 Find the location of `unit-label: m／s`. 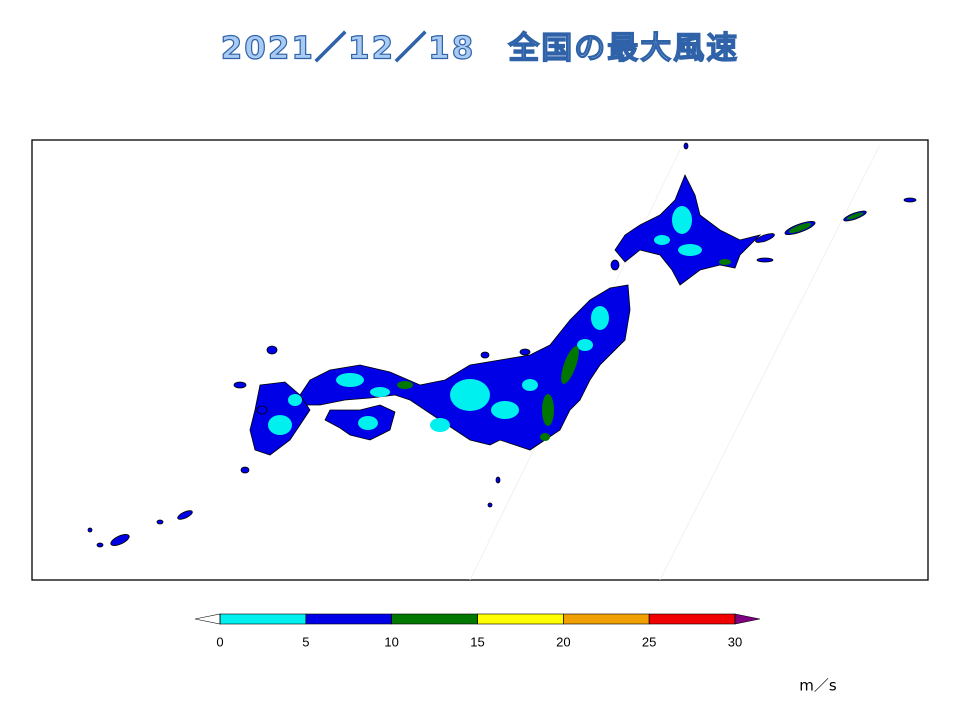

unit-label: m／s is located at coordinates (818, 686).